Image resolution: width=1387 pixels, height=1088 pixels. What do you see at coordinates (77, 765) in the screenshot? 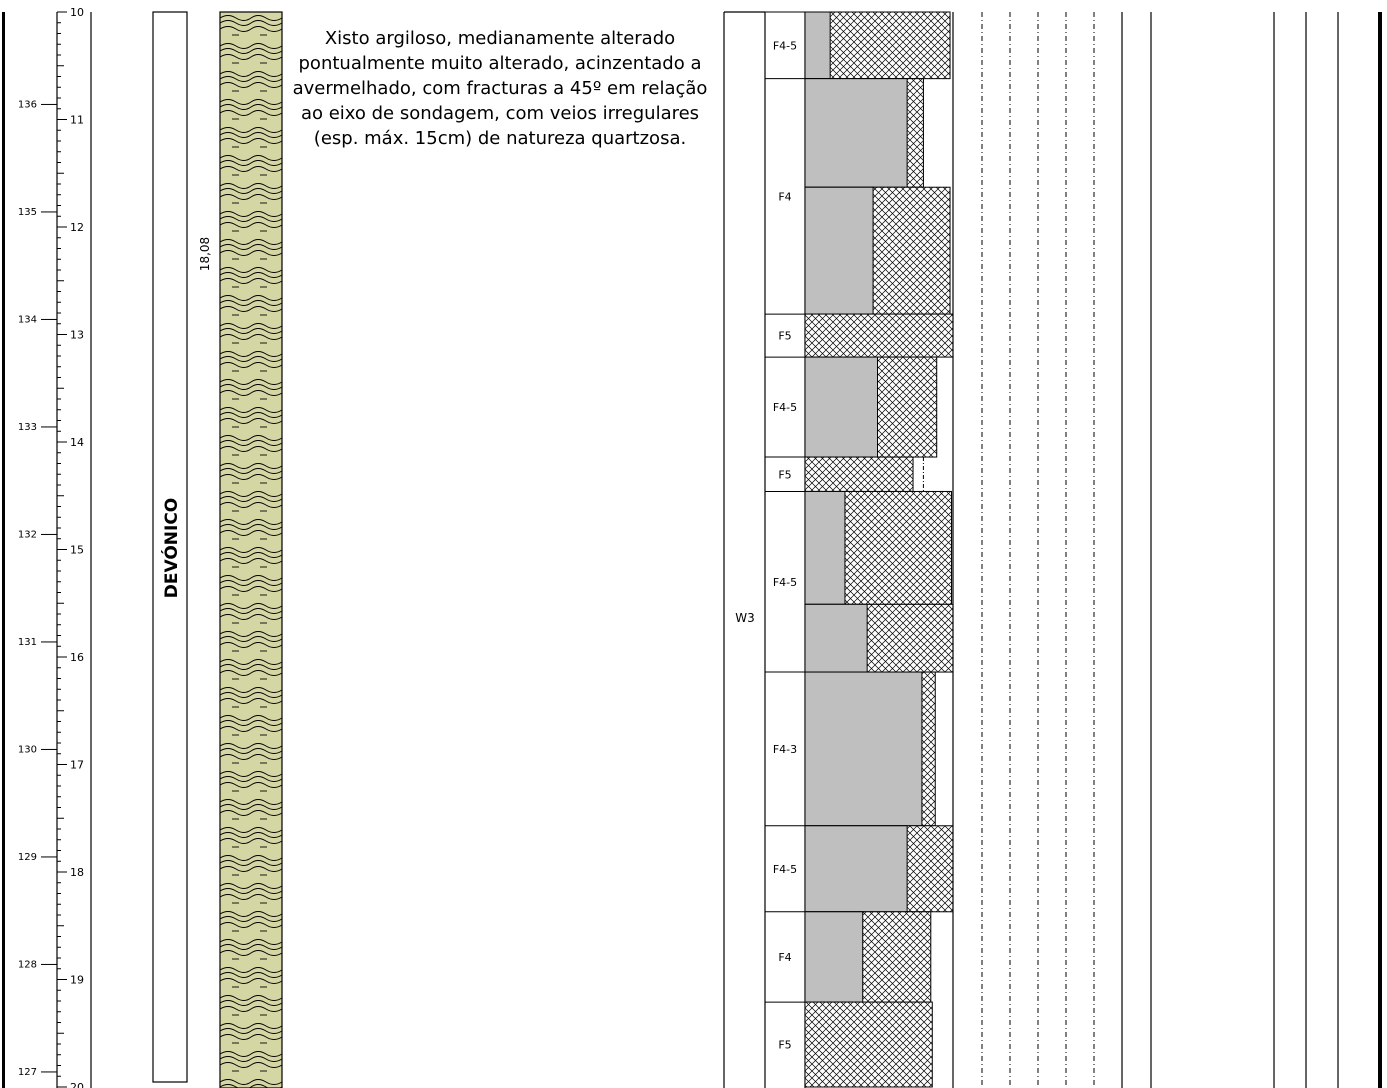
I see `depth-label: 17` at bounding box center [77, 765].